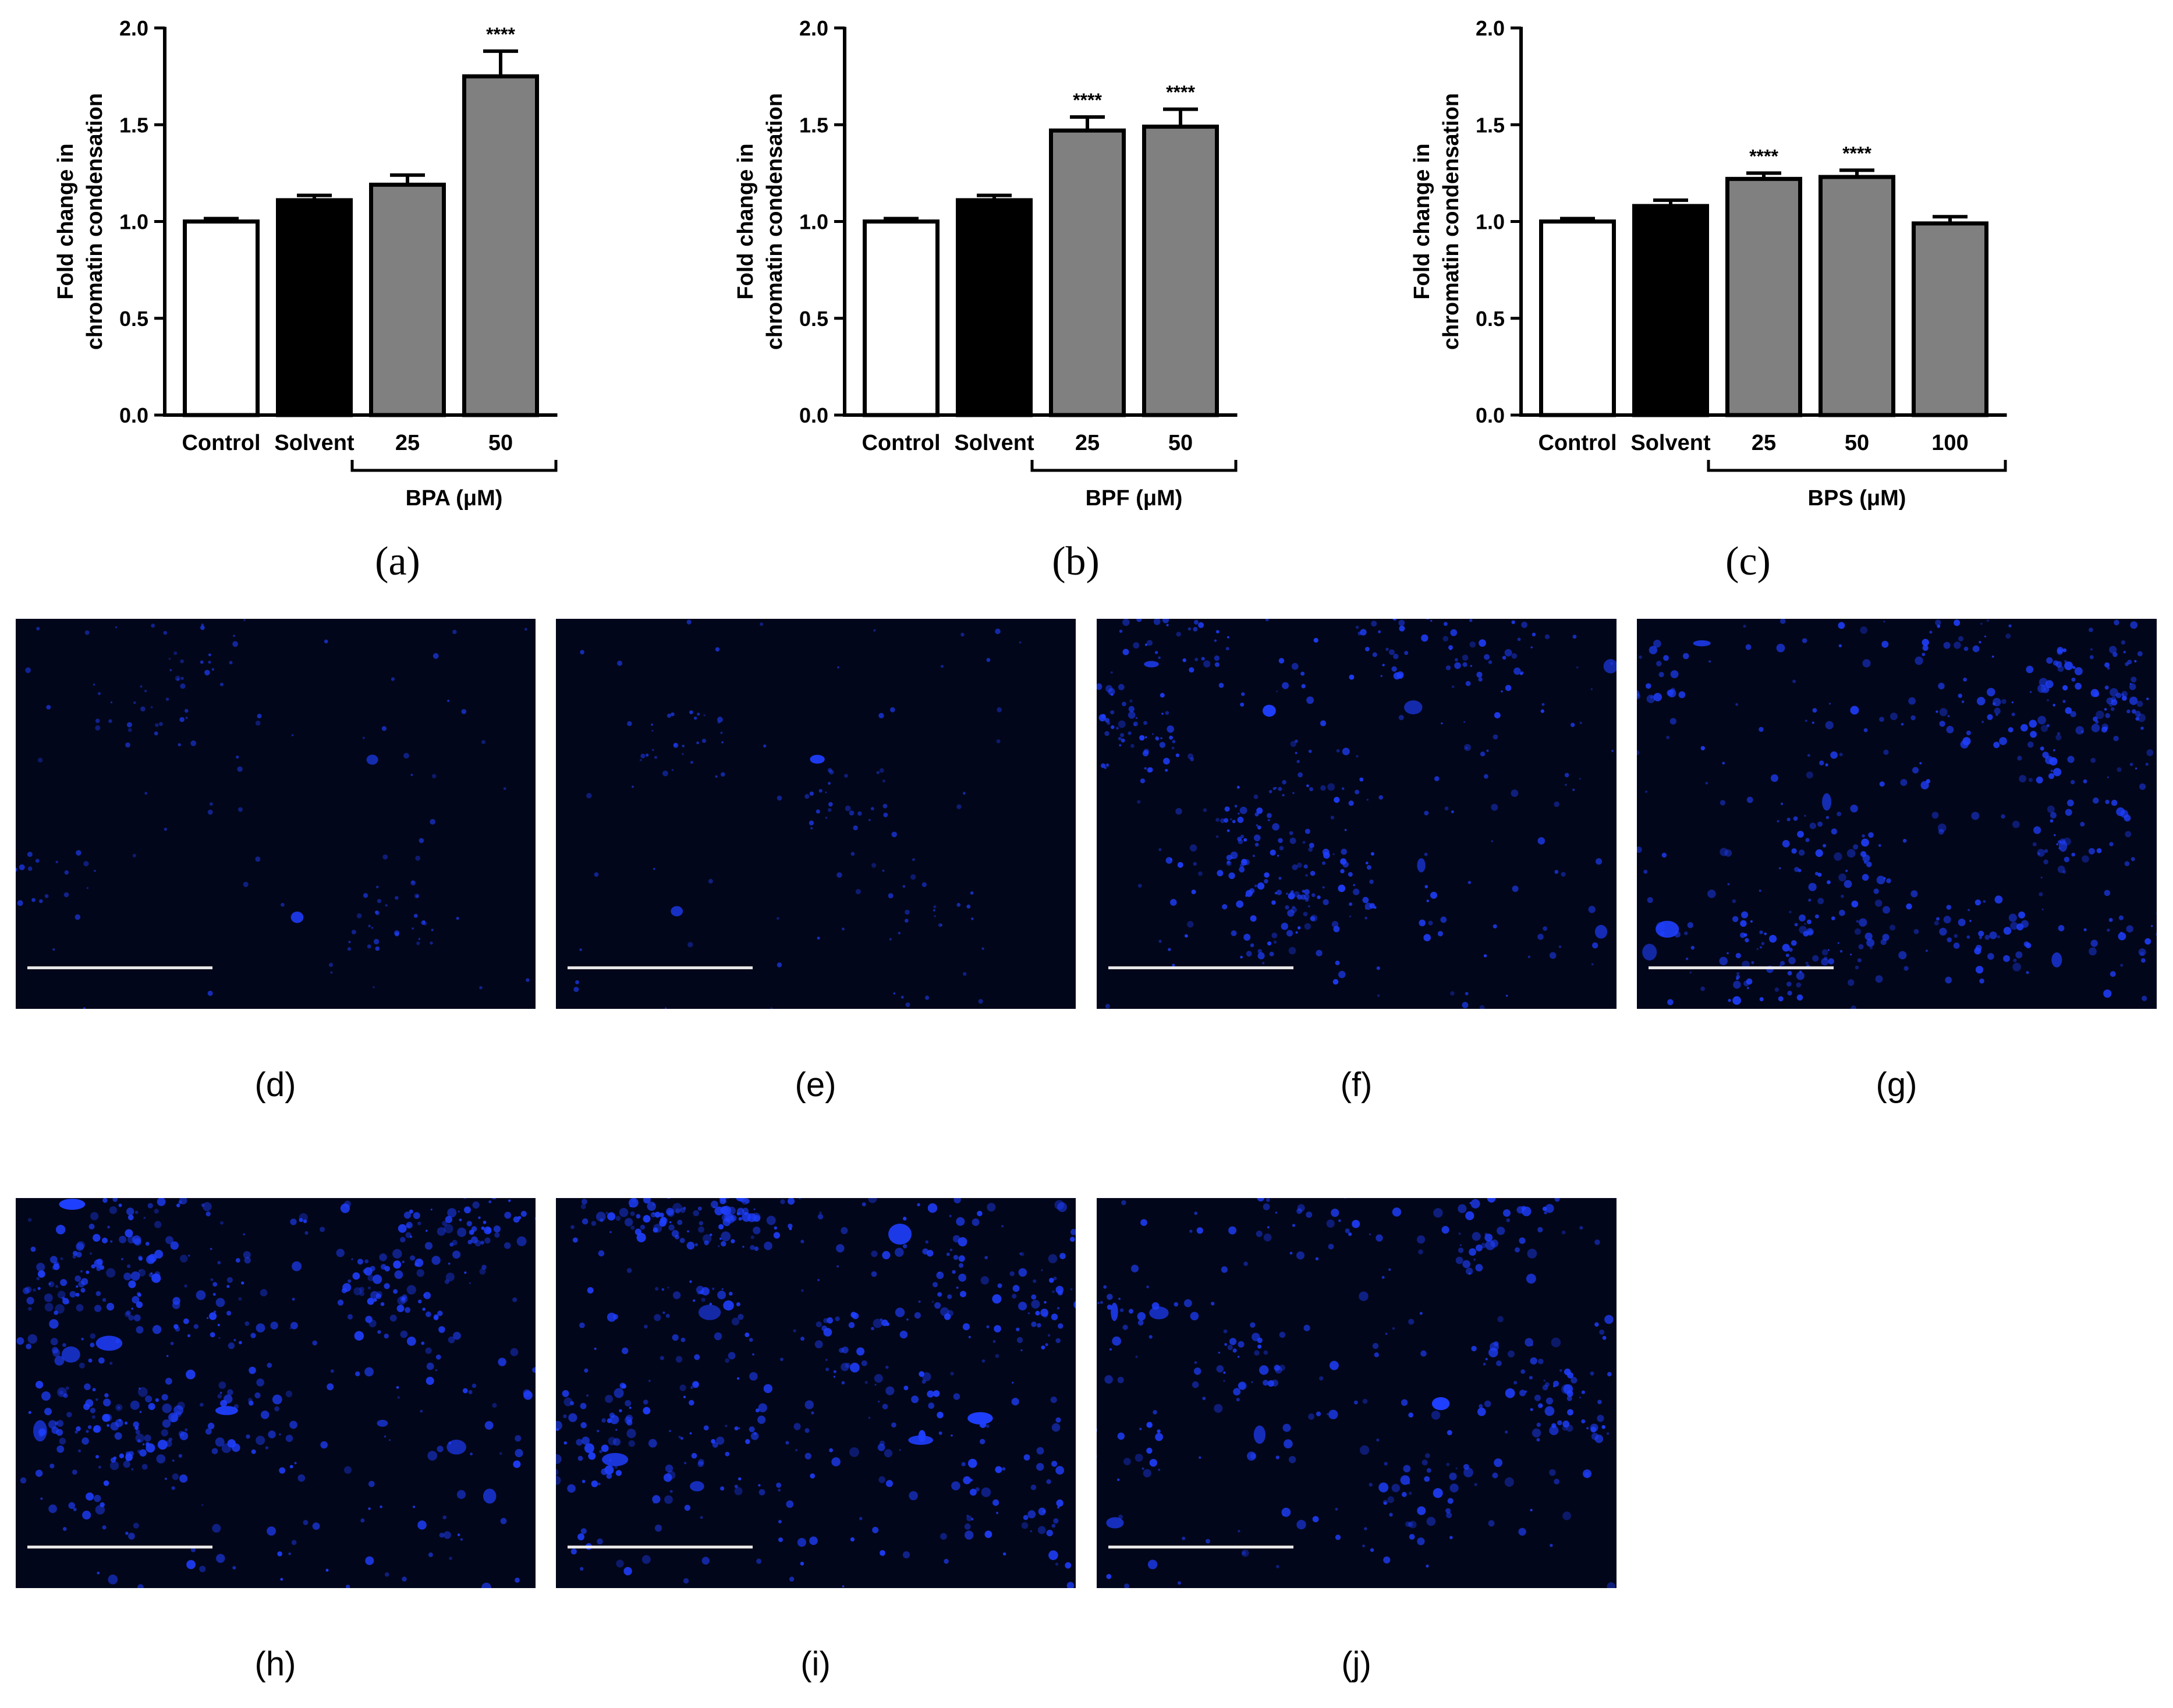 The image size is (2173, 1708). I want to click on group-label: BPS (μM), so click(1857, 498).